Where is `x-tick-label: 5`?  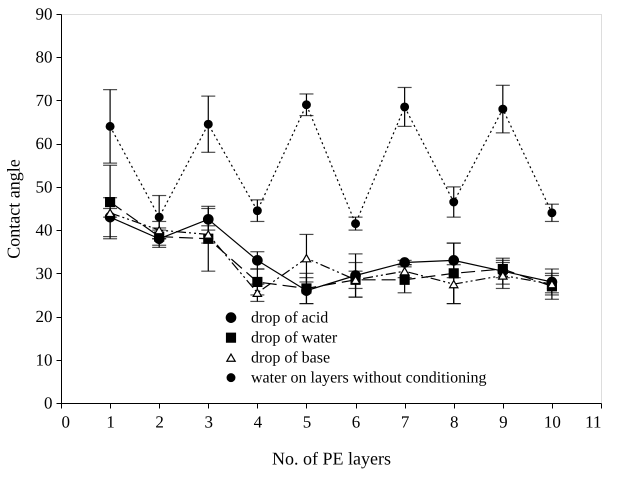
x-tick-label: 5 is located at coordinates (307, 422).